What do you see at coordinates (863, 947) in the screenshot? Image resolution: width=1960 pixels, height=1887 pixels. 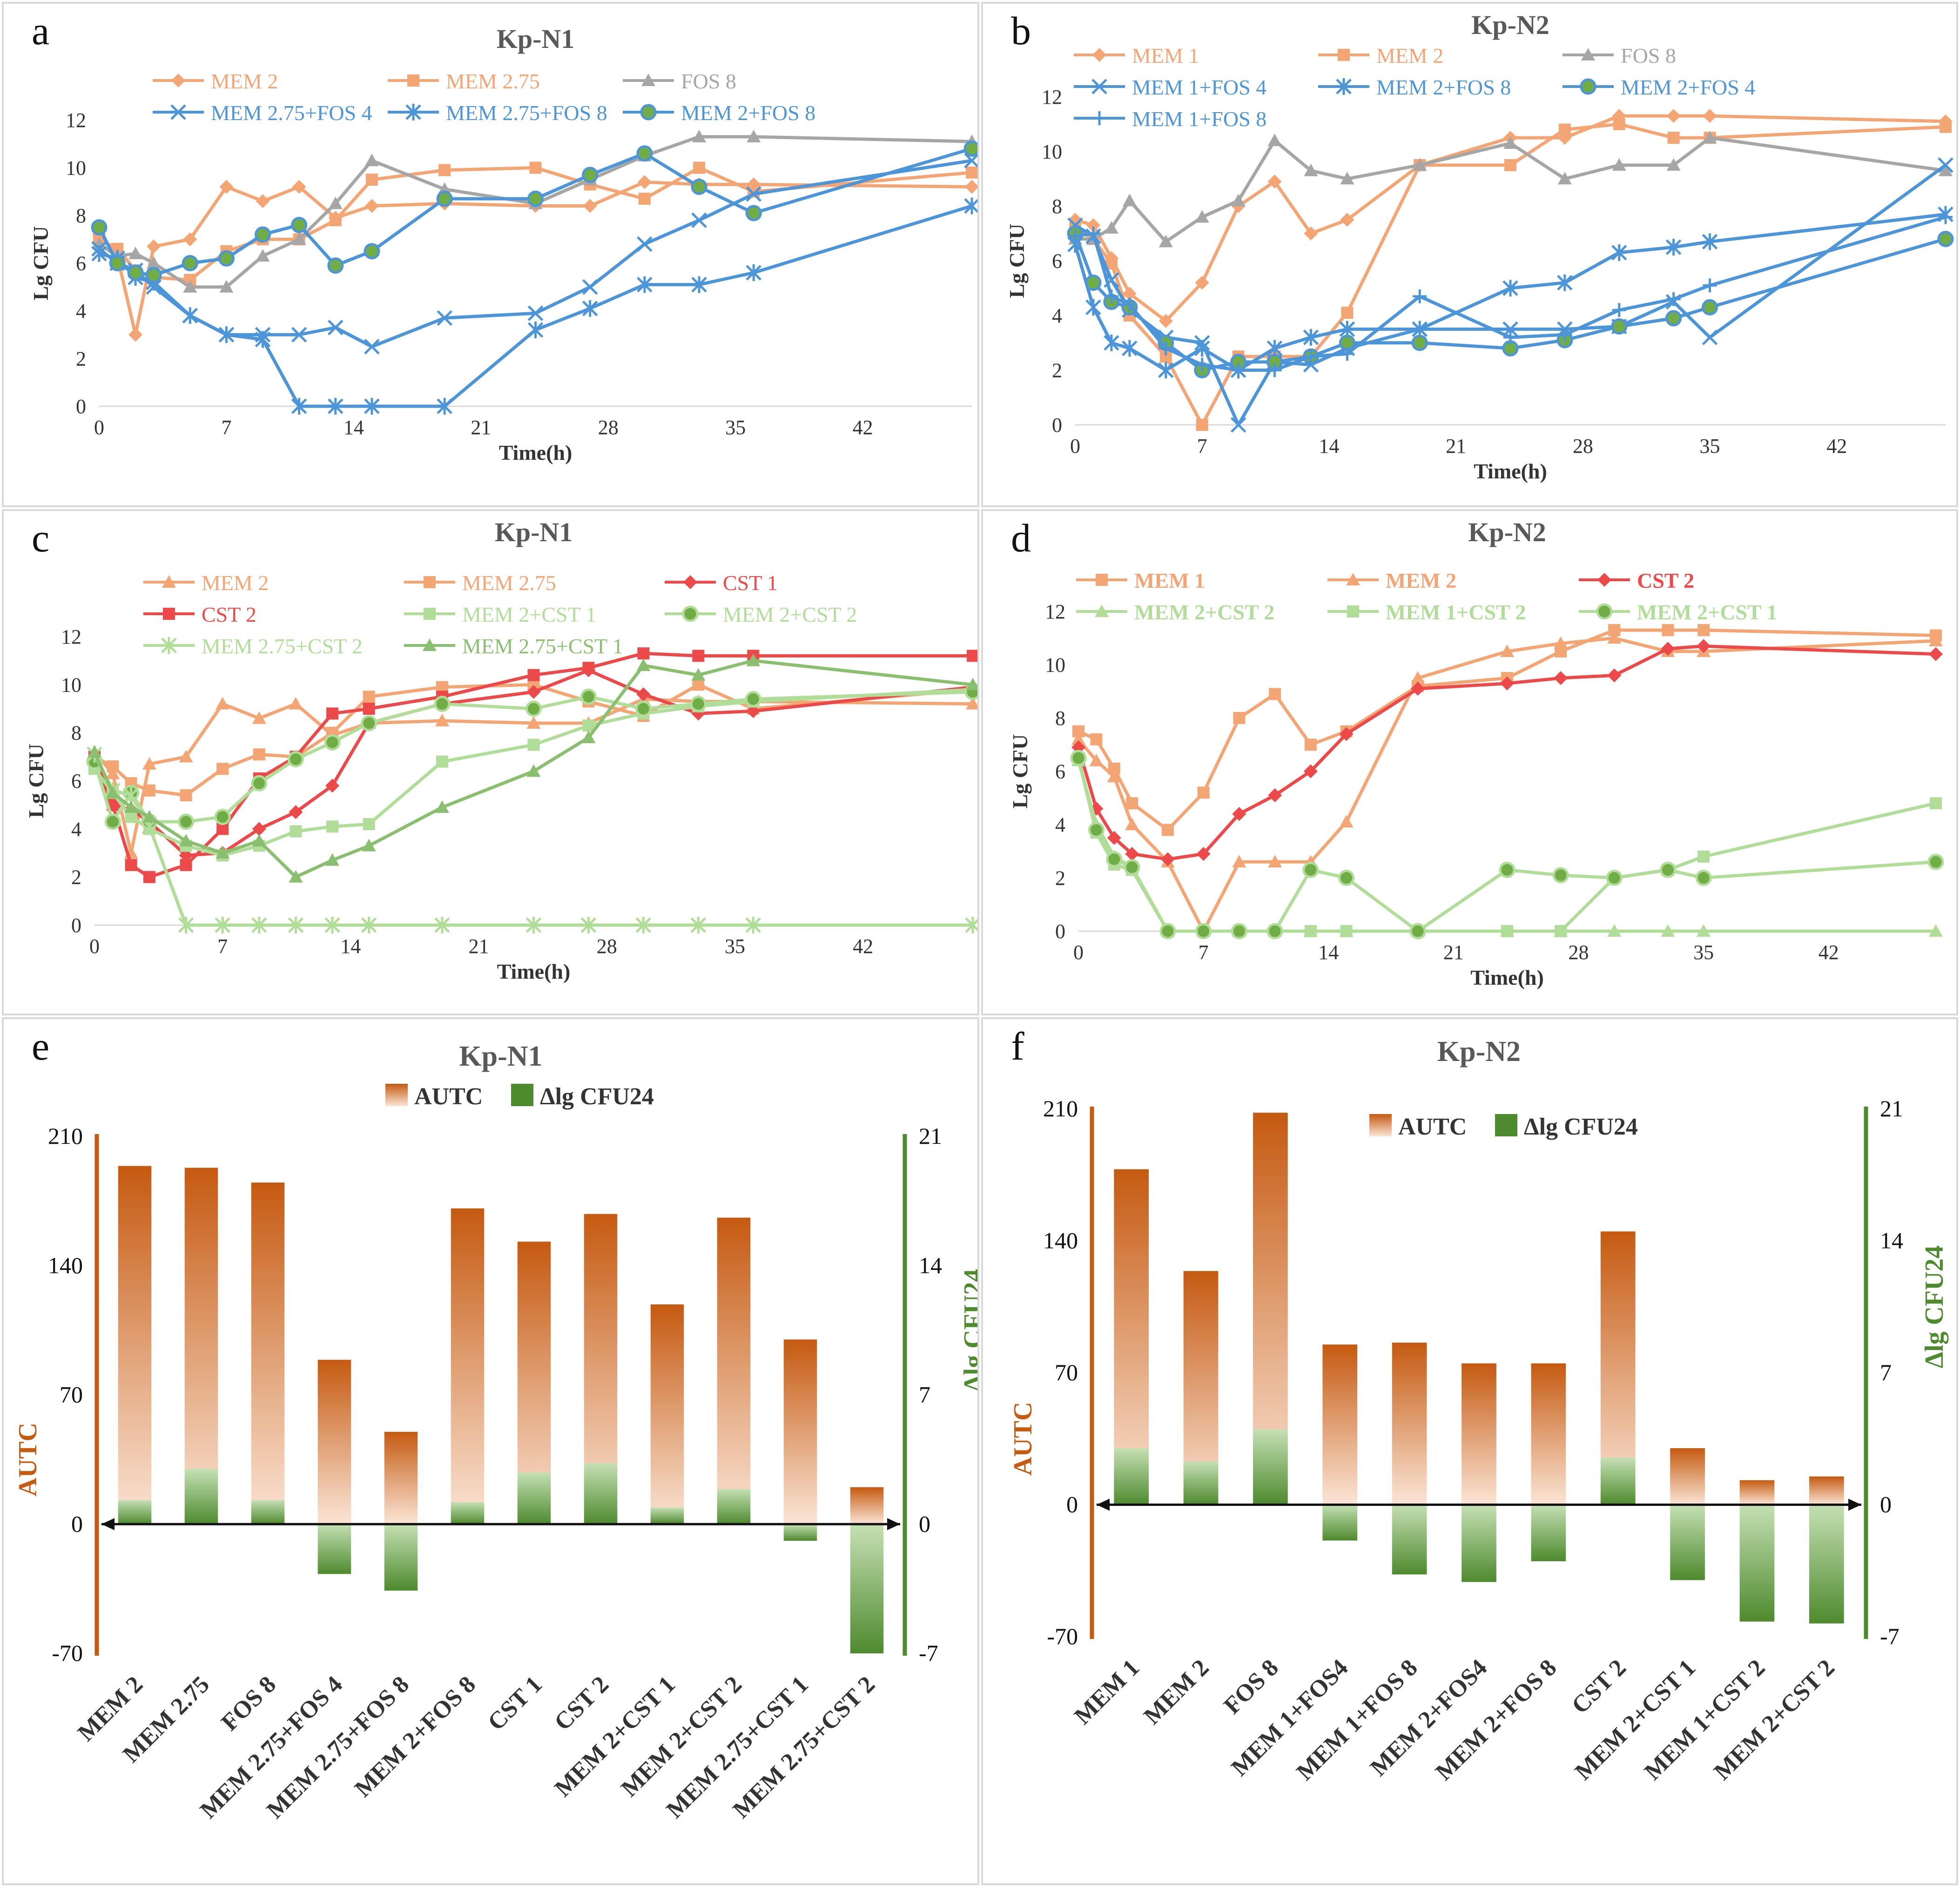 I see `x-tick-label: 42` at bounding box center [863, 947].